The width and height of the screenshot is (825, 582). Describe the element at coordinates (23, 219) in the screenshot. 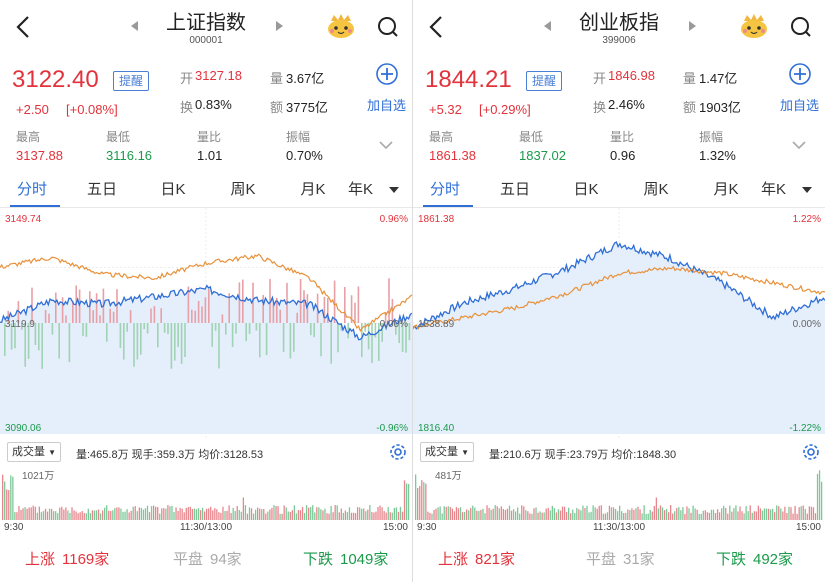

I see `y-max-label: 3149.74` at that location.